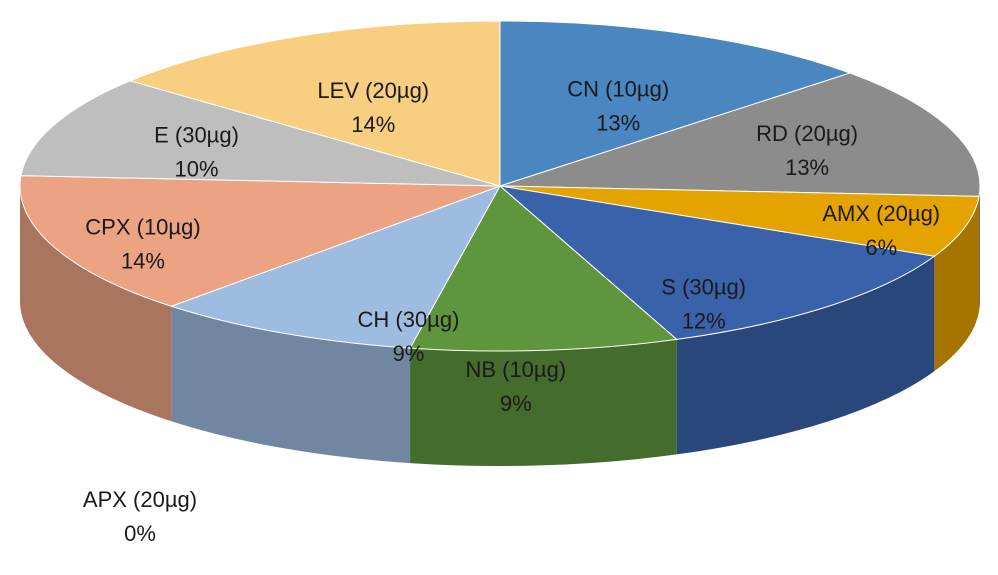 This screenshot has height=575, width=998. Describe the element at coordinates (515, 386) in the screenshot. I see `slice-label-nb-10-g: NB (10µg) 9%` at that location.